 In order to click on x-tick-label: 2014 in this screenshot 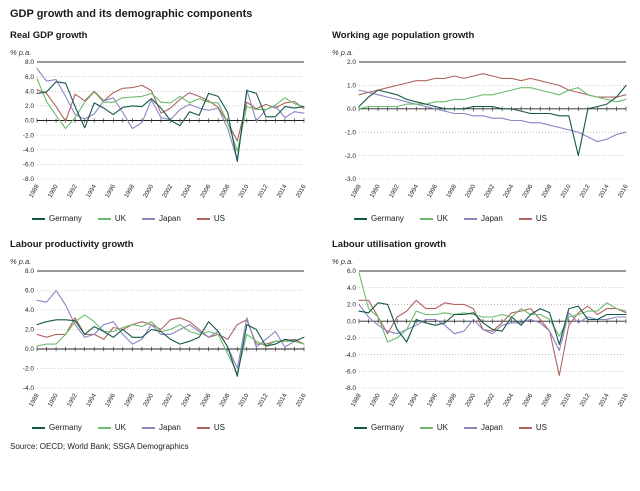, I will do `click(282, 400)`.